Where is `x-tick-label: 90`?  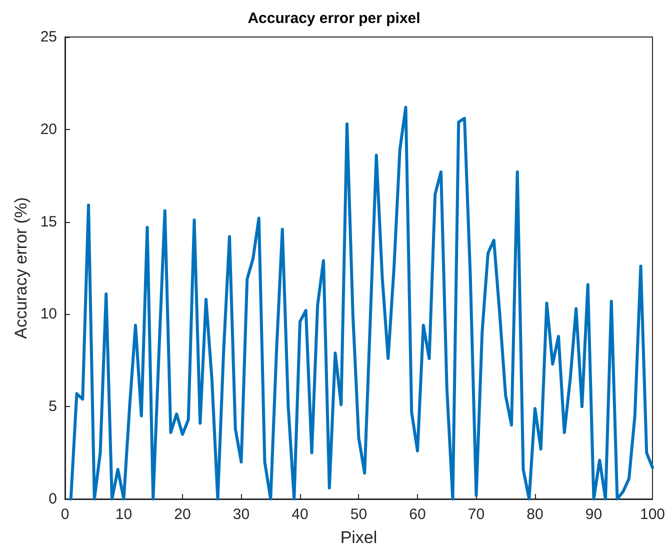
x-tick-label: 90 is located at coordinates (593, 514).